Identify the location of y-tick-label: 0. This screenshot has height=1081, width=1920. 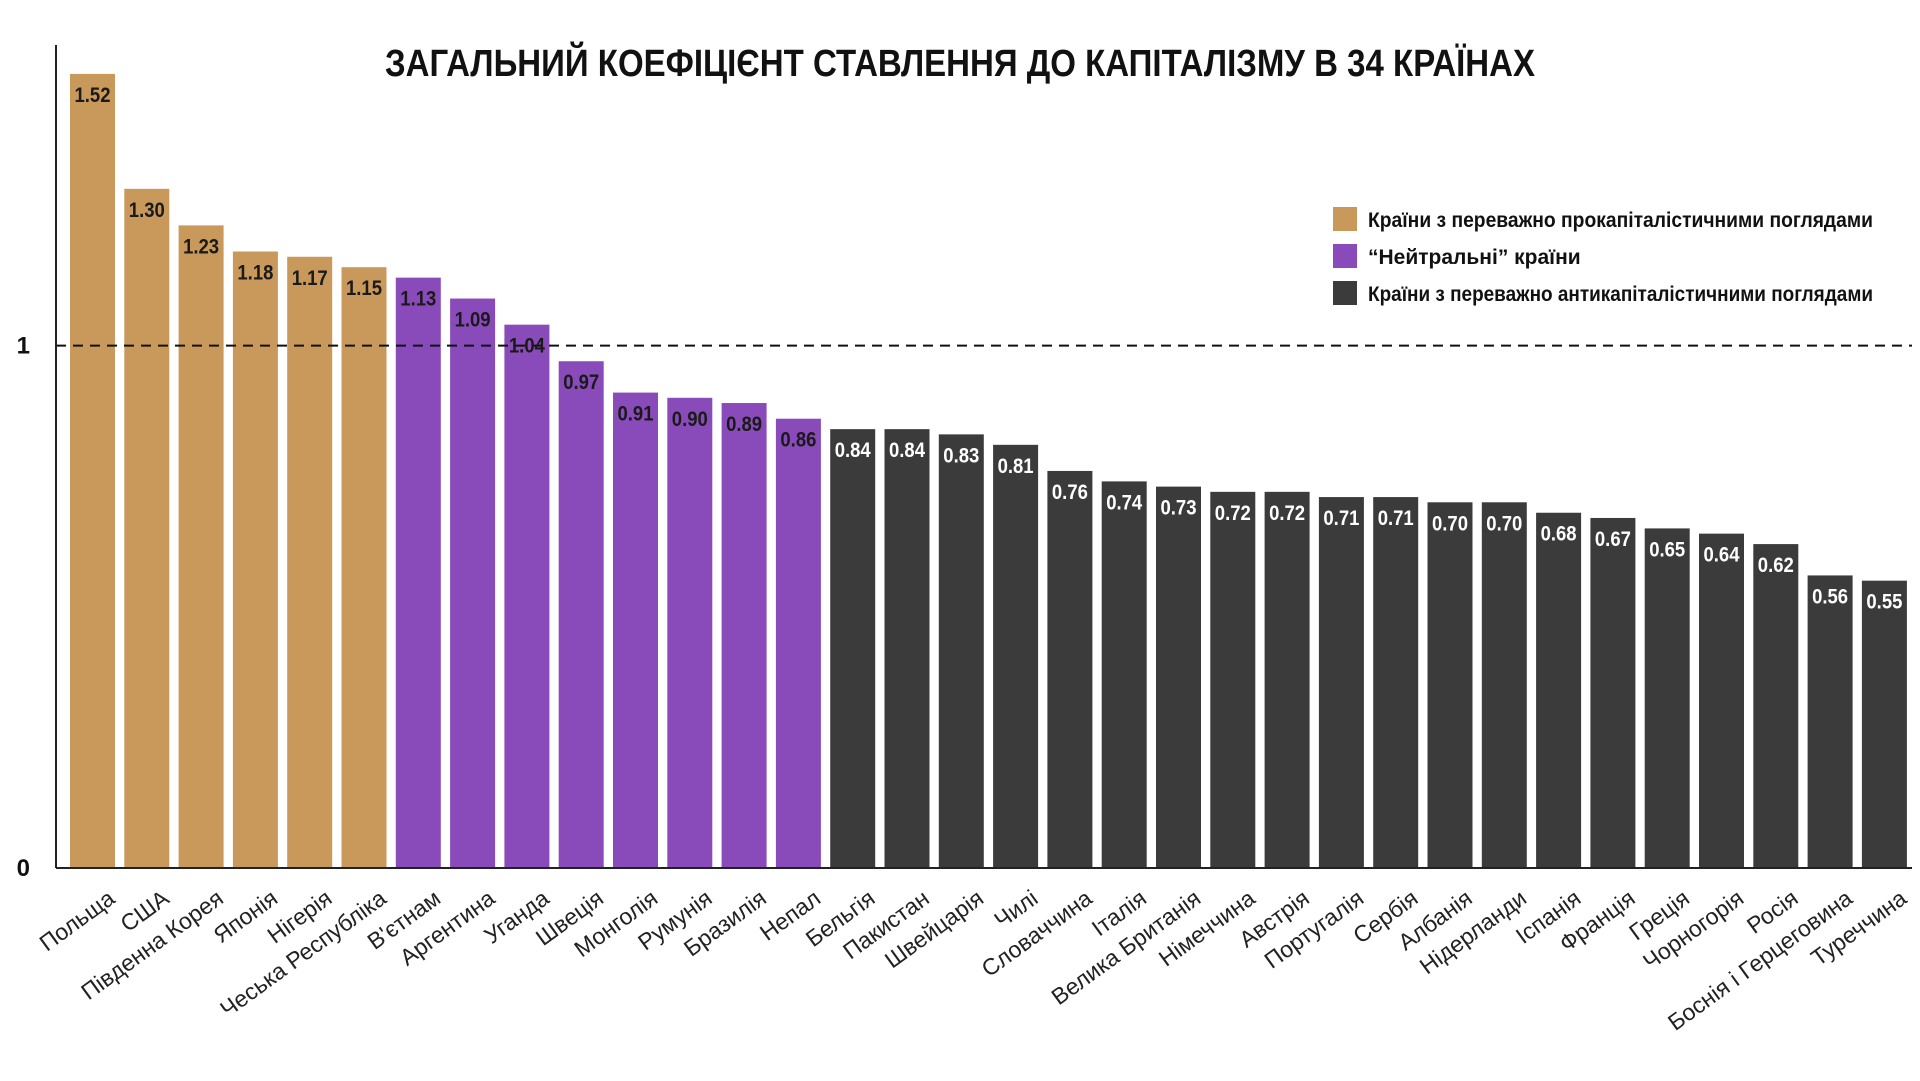
(23, 868).